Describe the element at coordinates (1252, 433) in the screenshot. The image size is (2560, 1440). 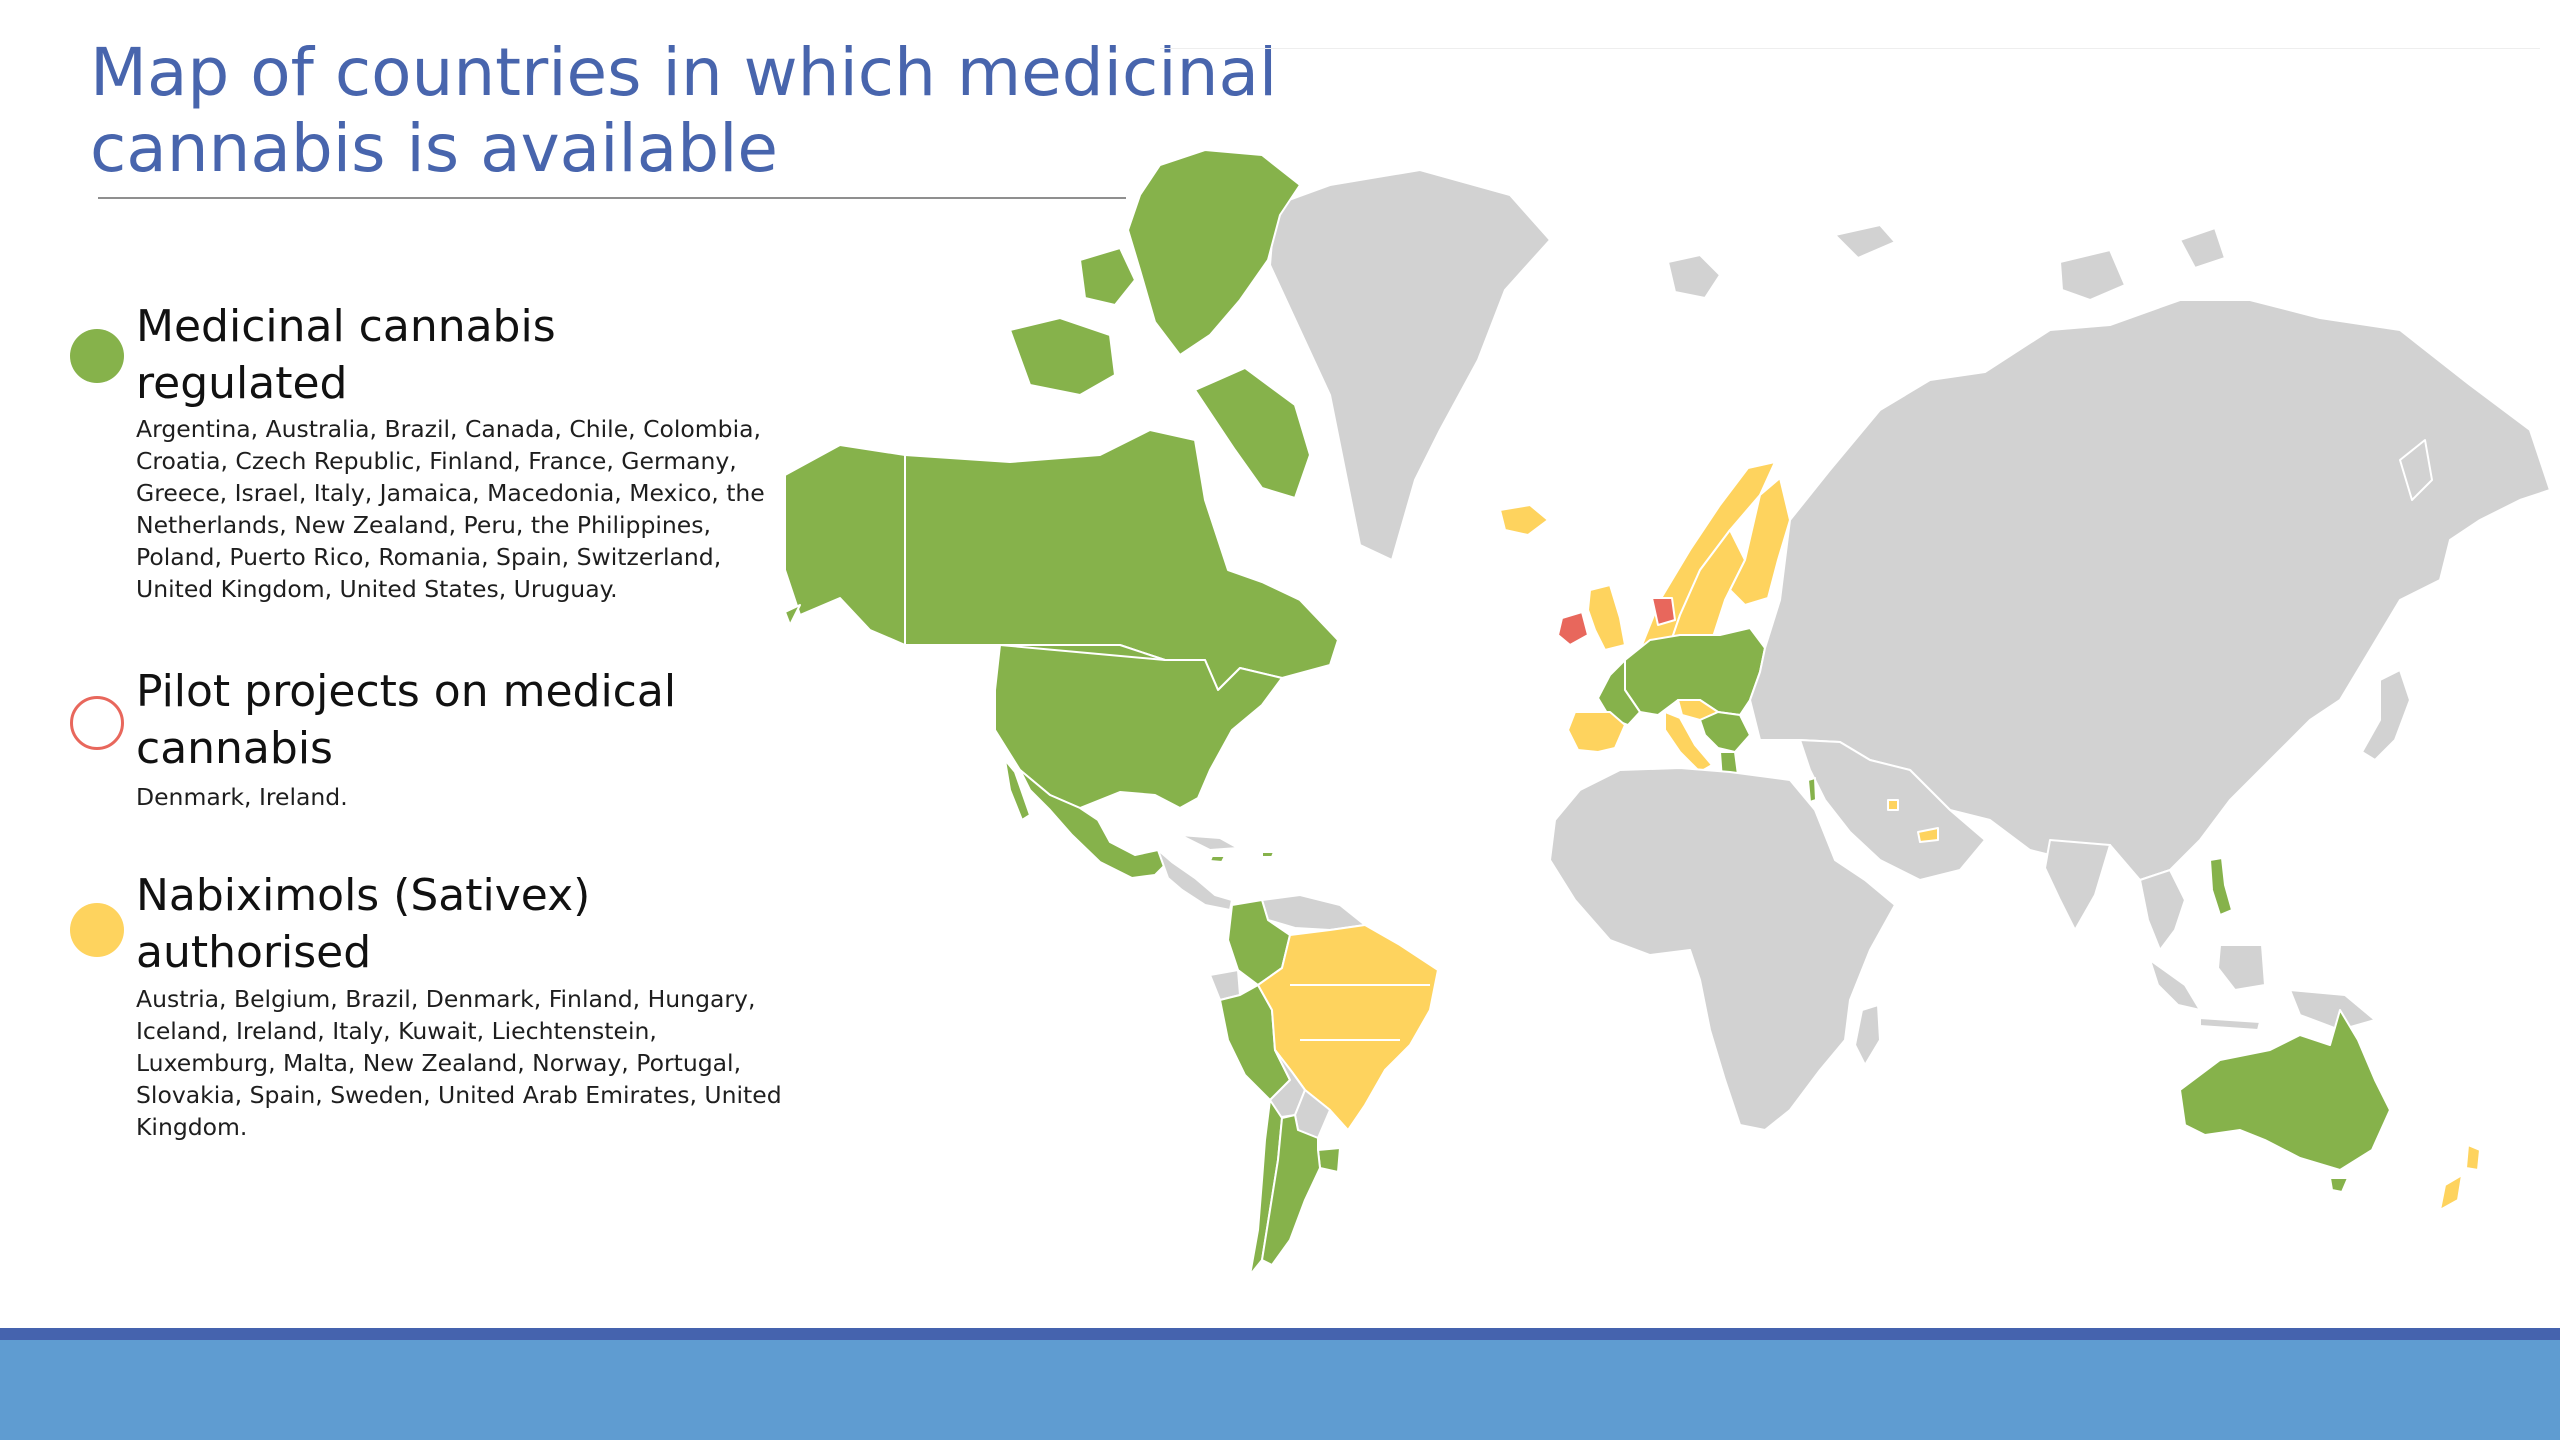
I see `map-region-baffin` at that location.